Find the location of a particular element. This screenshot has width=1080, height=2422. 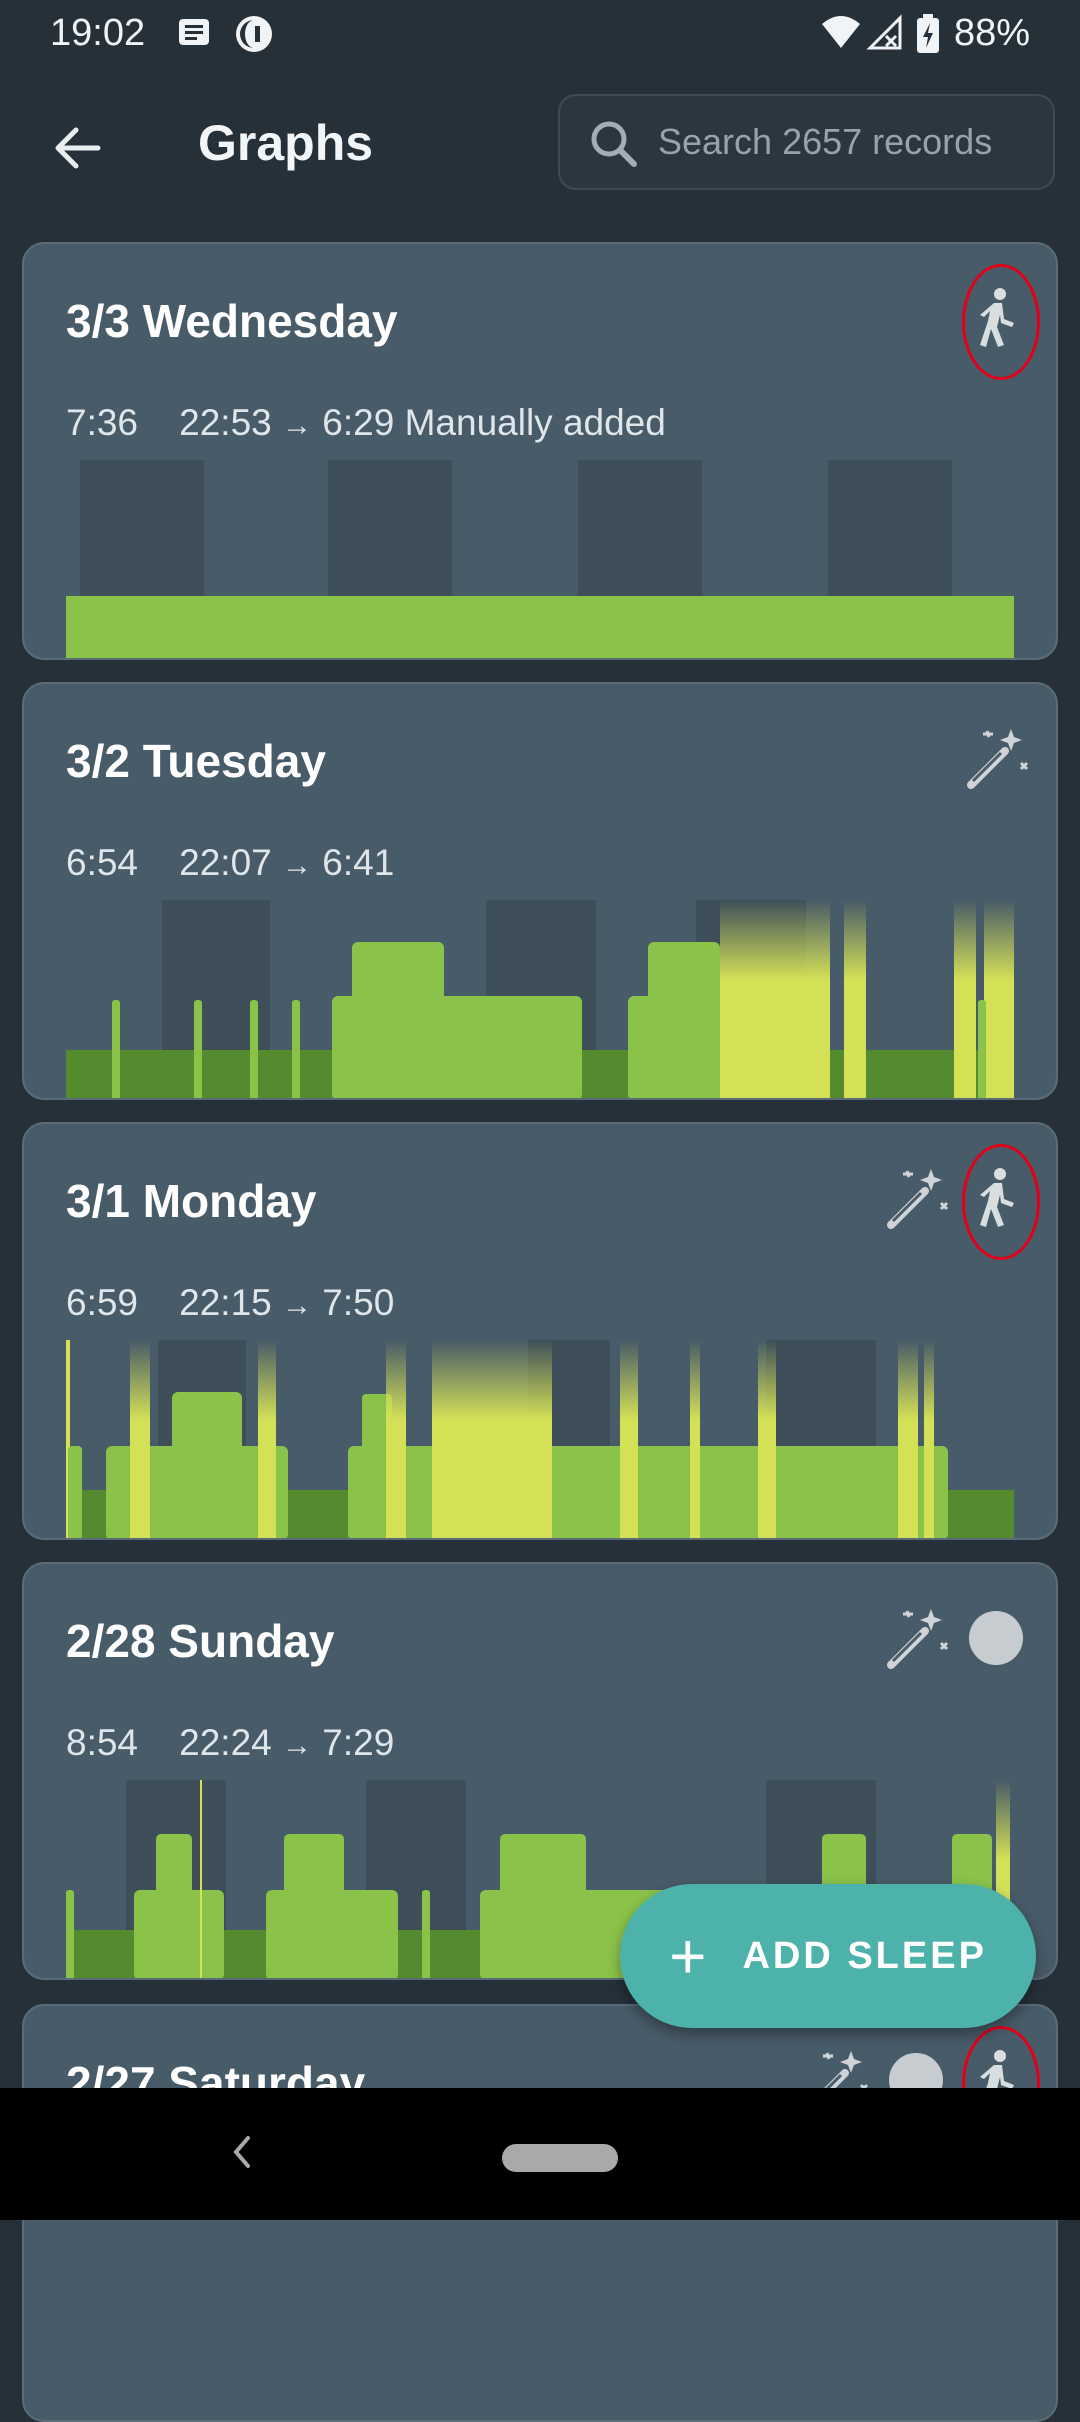

nav-back-icon is located at coordinates (241, 2152).